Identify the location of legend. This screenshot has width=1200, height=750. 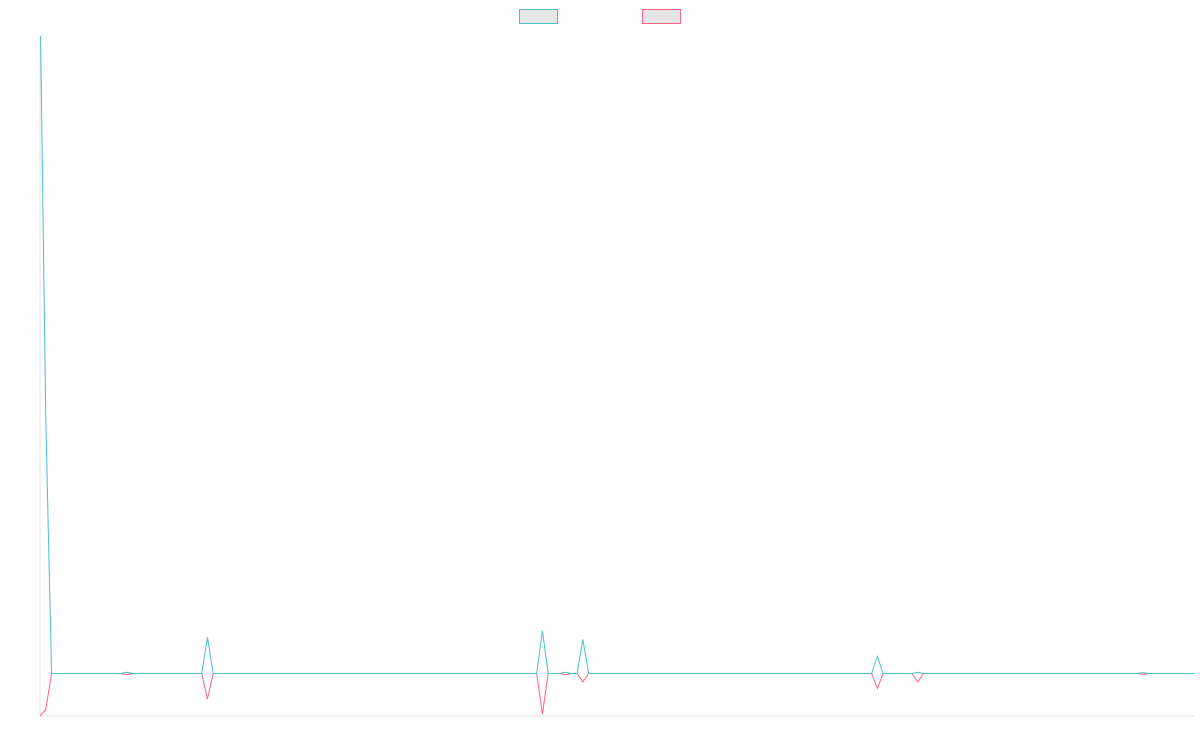
(600, 16).